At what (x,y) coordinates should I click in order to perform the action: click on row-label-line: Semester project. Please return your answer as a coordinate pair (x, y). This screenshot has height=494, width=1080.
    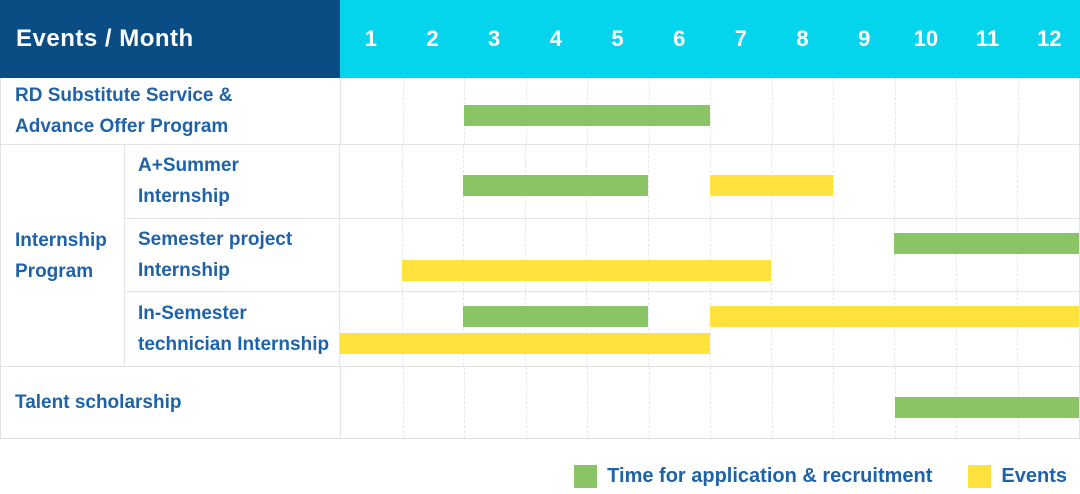
    Looking at the image, I should click on (215, 239).